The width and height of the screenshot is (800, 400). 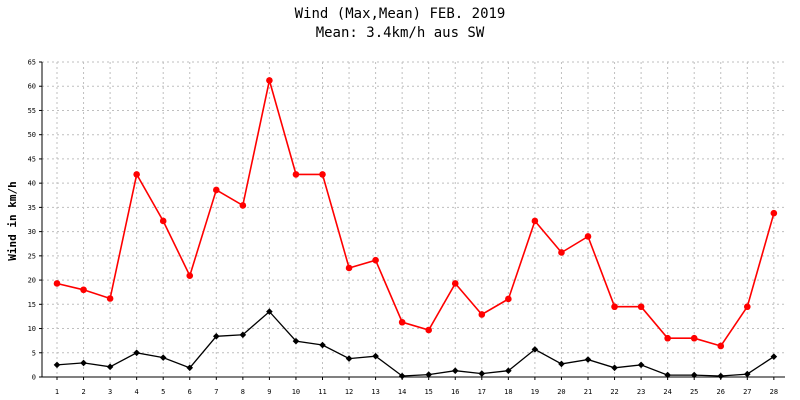 I want to click on y-tick-label-15: 15, so click(x=32, y=305).